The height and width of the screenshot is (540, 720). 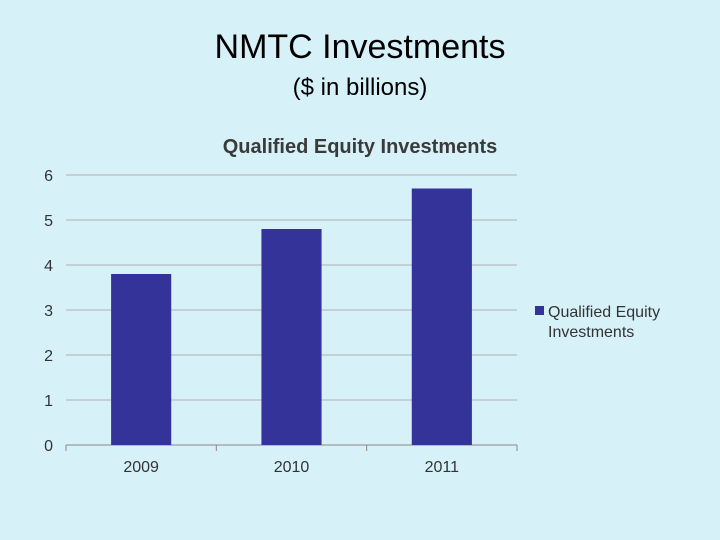 I want to click on y-tick-label: 5, so click(x=48, y=221).